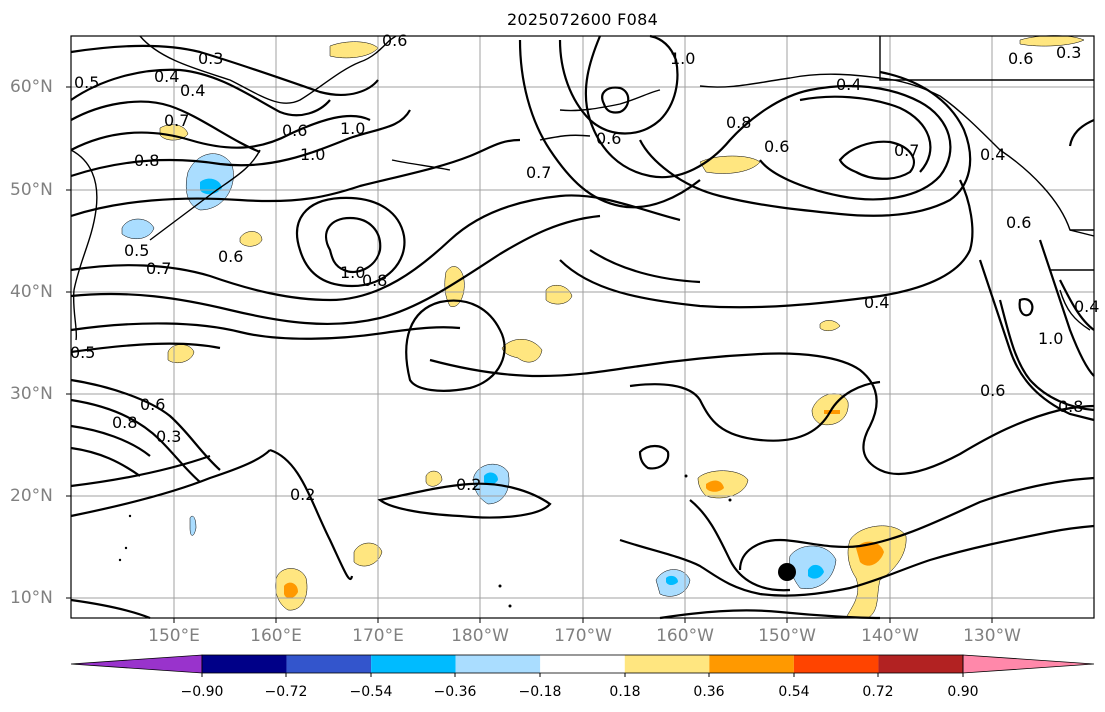 This screenshot has width=1105, height=712. I want to click on lon-label: 160°W, so click(685, 636).